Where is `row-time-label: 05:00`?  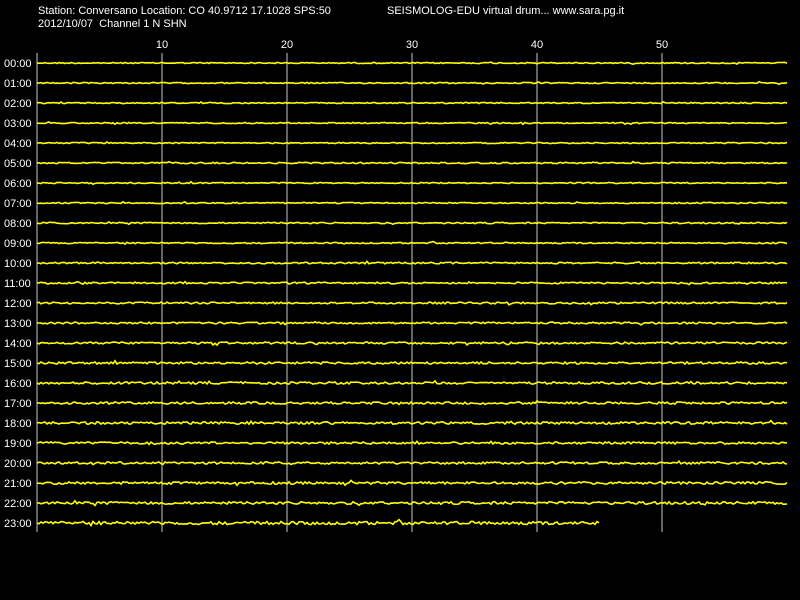 row-time-label: 05:00 is located at coordinates (18, 164).